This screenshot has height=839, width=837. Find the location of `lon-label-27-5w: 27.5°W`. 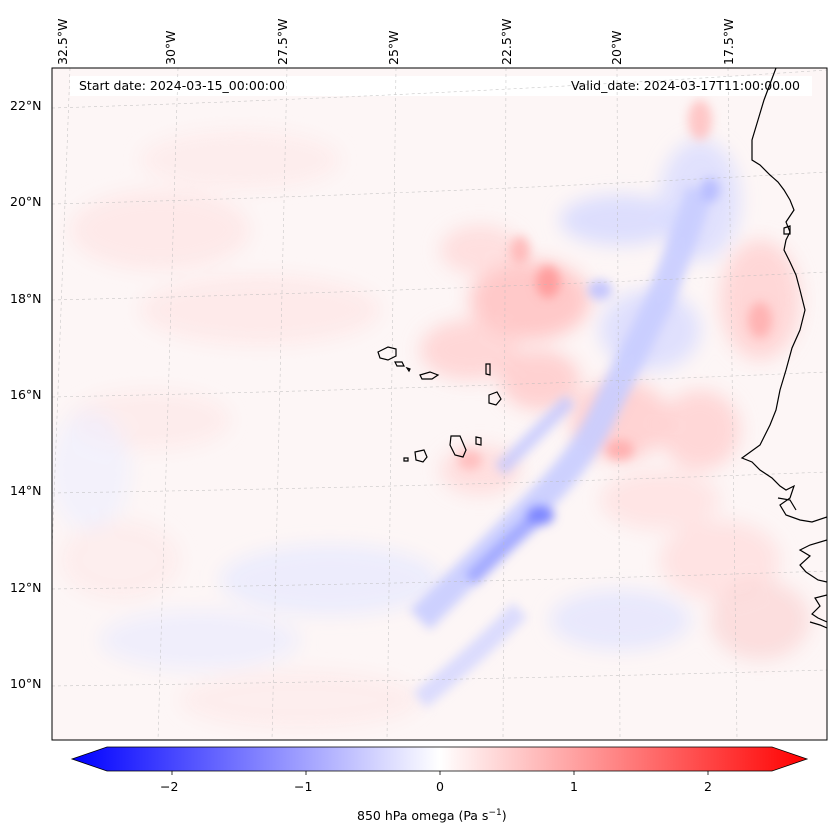

lon-label-27-5w: 27.5°W is located at coordinates (282, 41).